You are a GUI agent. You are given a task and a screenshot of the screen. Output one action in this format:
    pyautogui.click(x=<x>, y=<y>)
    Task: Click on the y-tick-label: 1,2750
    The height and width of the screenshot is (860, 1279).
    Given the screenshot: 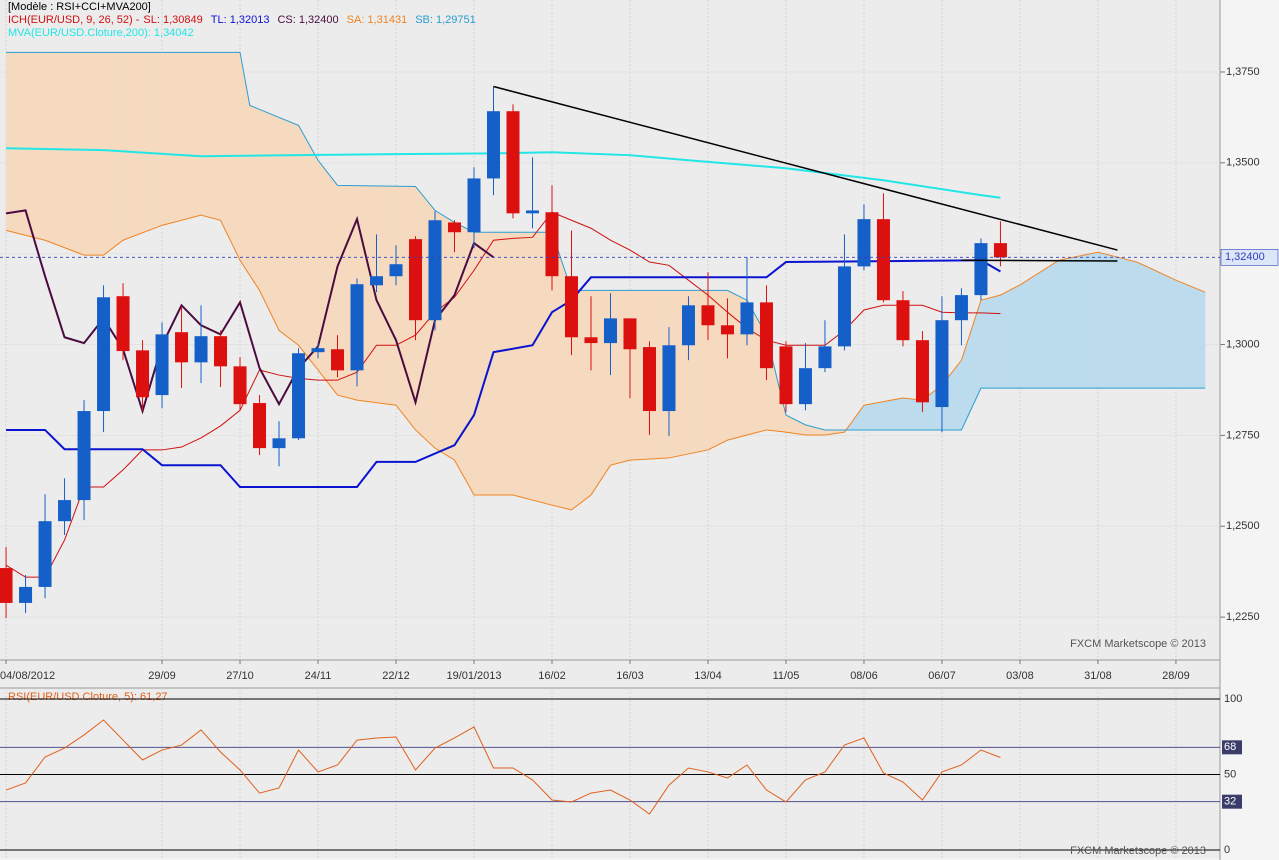 What is the action you would take?
    pyautogui.click(x=1243, y=435)
    